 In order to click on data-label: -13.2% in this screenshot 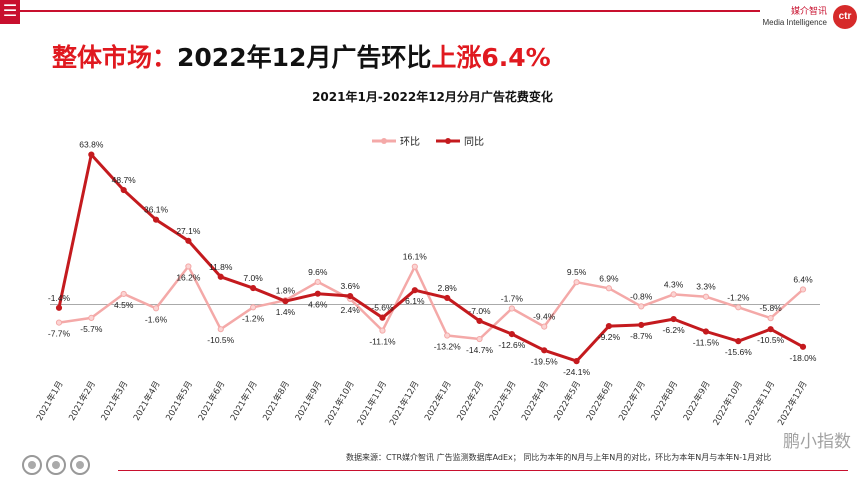, I will do `click(447, 347)`.